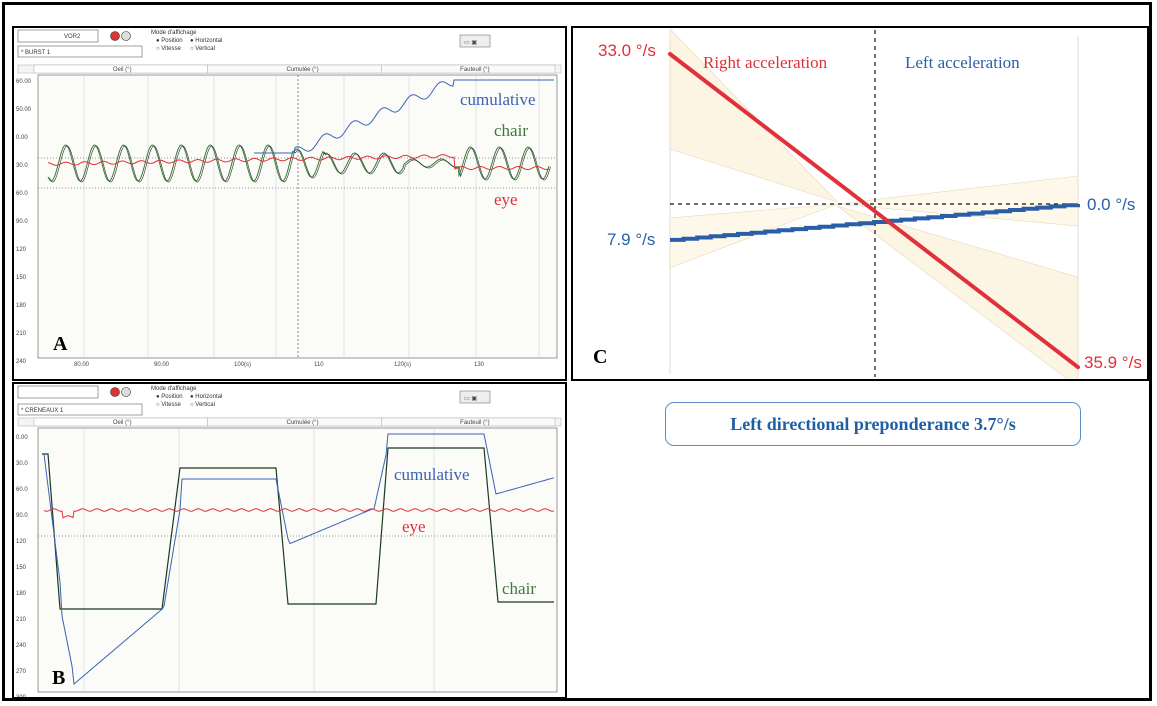  Describe the element at coordinates (21, 542) in the screenshot. I see `y-tick-b-4: 120` at that location.